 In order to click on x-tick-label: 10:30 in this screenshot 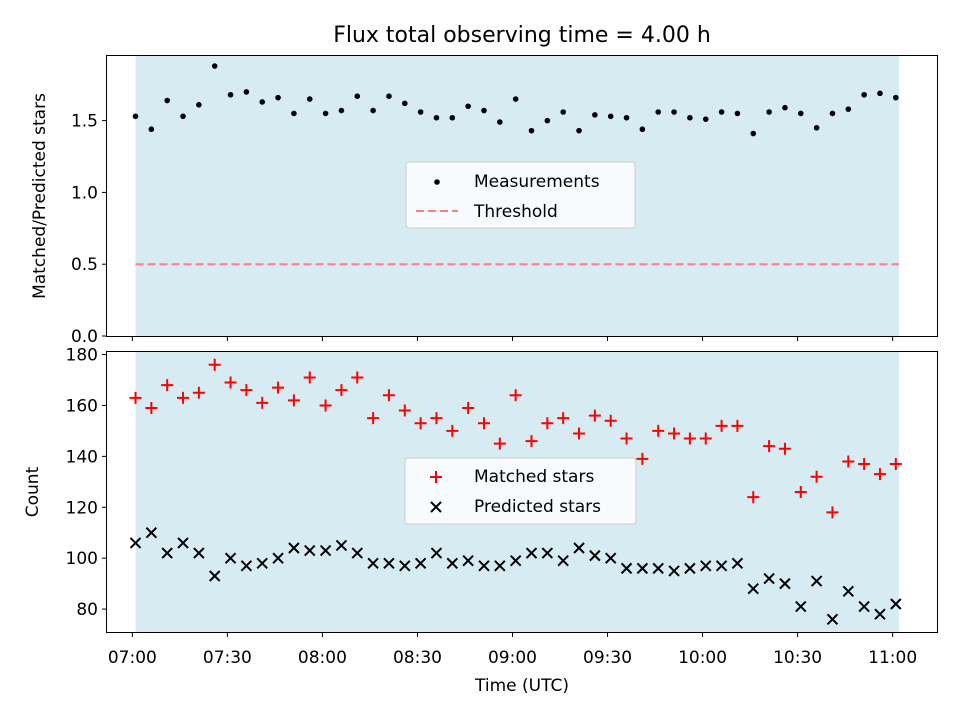, I will do `click(797, 658)`.